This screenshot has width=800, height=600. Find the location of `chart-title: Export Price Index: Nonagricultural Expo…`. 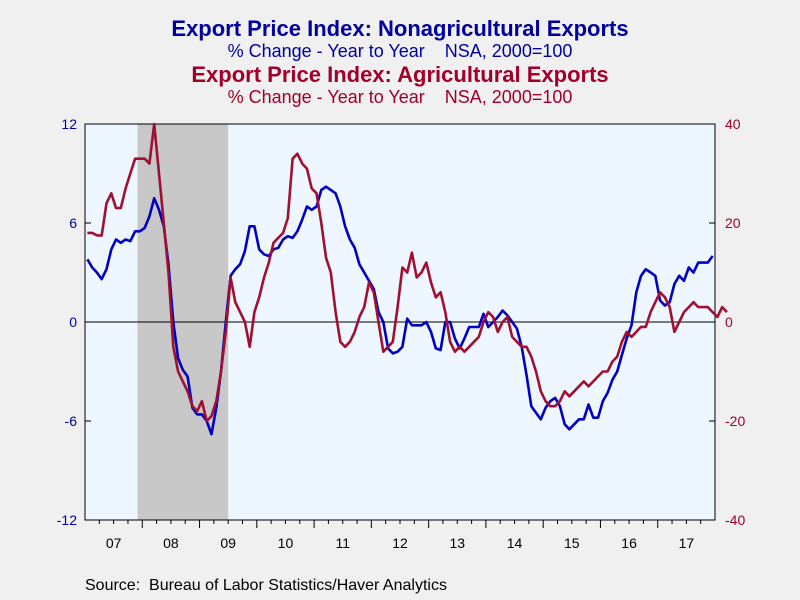

chart-title: Export Price Index: Nonagricultural Expo… is located at coordinates (400, 28).